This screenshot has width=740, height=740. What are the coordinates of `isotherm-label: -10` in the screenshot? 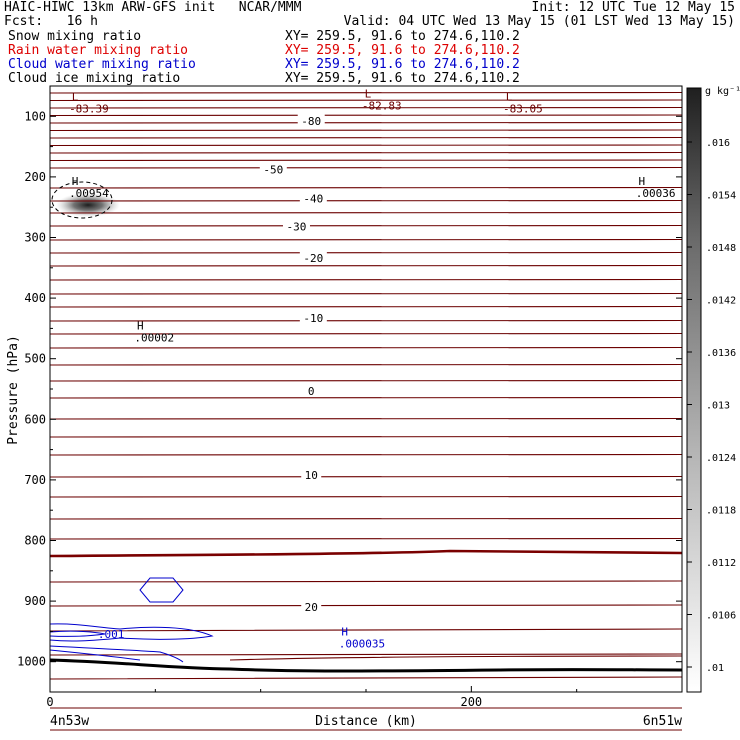 It's located at (313, 318).